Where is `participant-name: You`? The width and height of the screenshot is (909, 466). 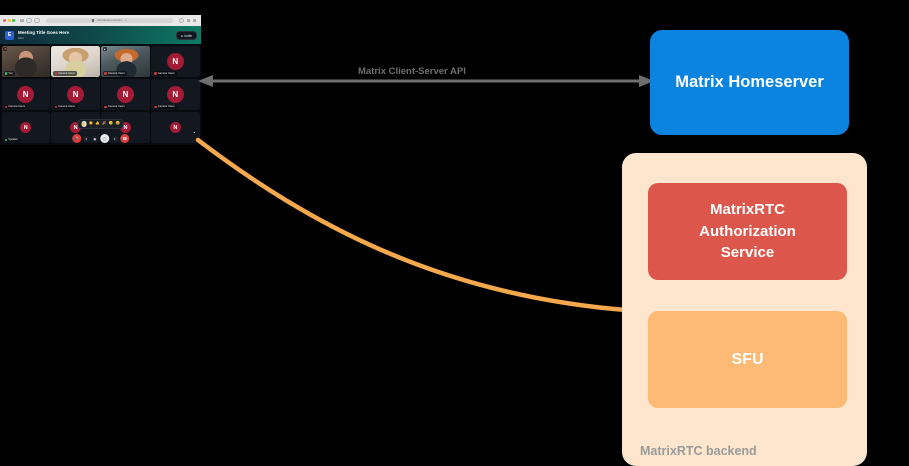 participant-name: You is located at coordinates (10, 74).